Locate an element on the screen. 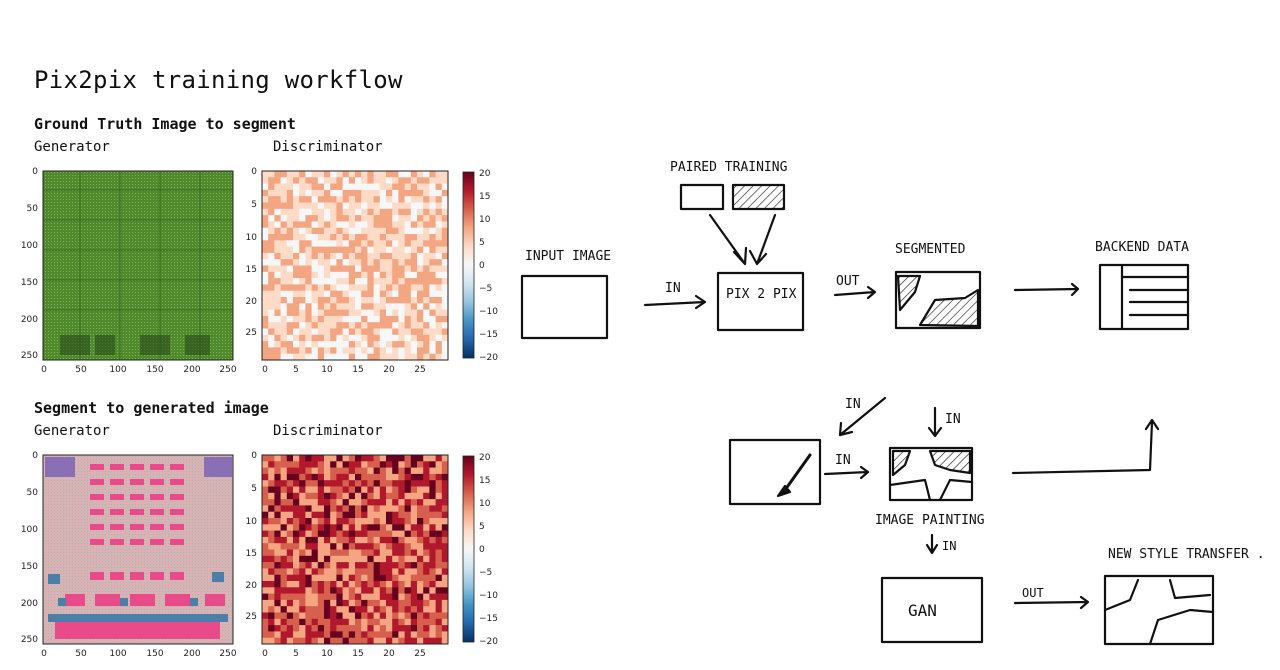 This screenshot has width=1280, height=670. colorbar-2: 20 15 10 5 0 −5 −10 −15 −20 is located at coordinates (480, 550).